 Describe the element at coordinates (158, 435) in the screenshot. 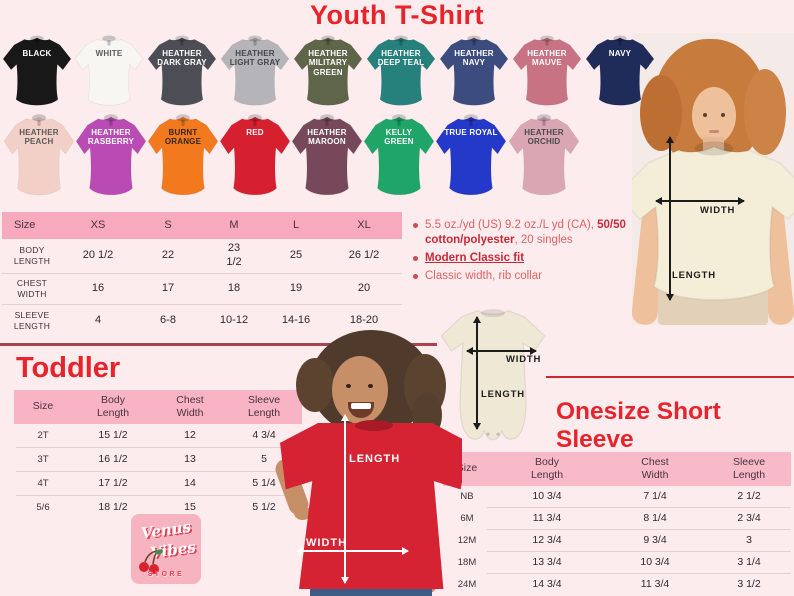

I see `table-row: 2T 15 1/2 12 4 3/4` at that location.